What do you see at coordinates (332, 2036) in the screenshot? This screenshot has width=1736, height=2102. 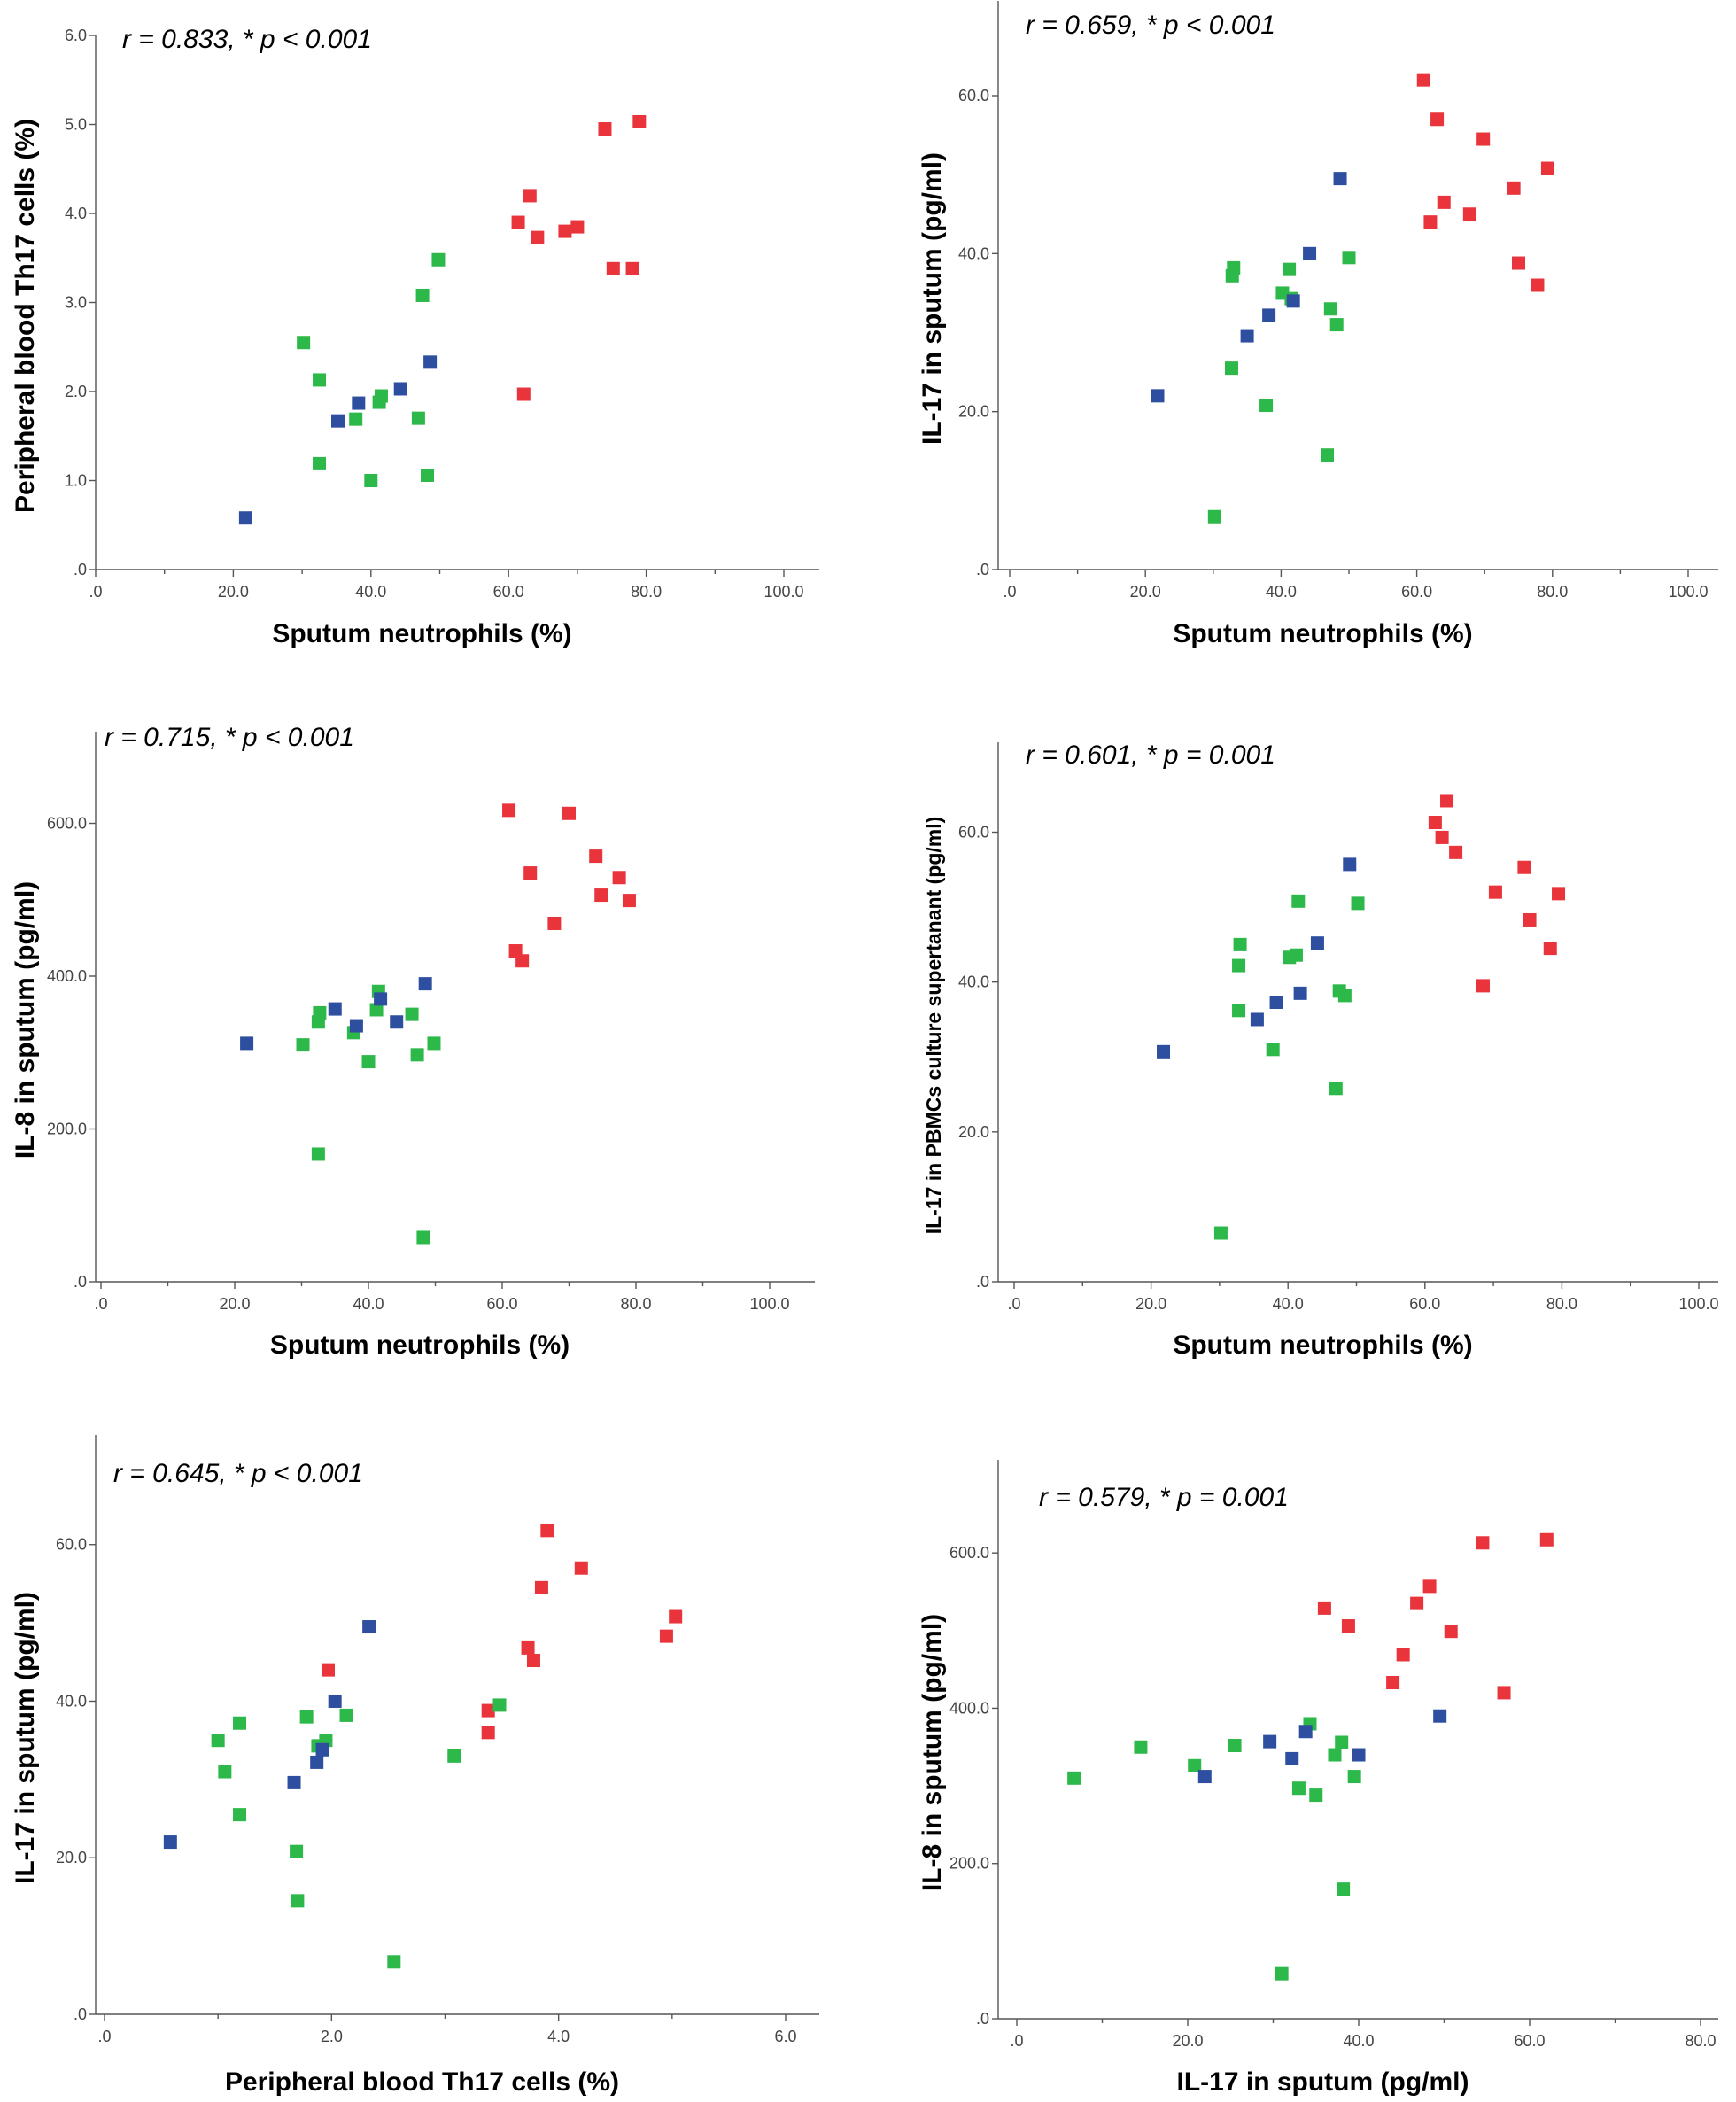 I see `x-tick-label: 2.0` at bounding box center [332, 2036].